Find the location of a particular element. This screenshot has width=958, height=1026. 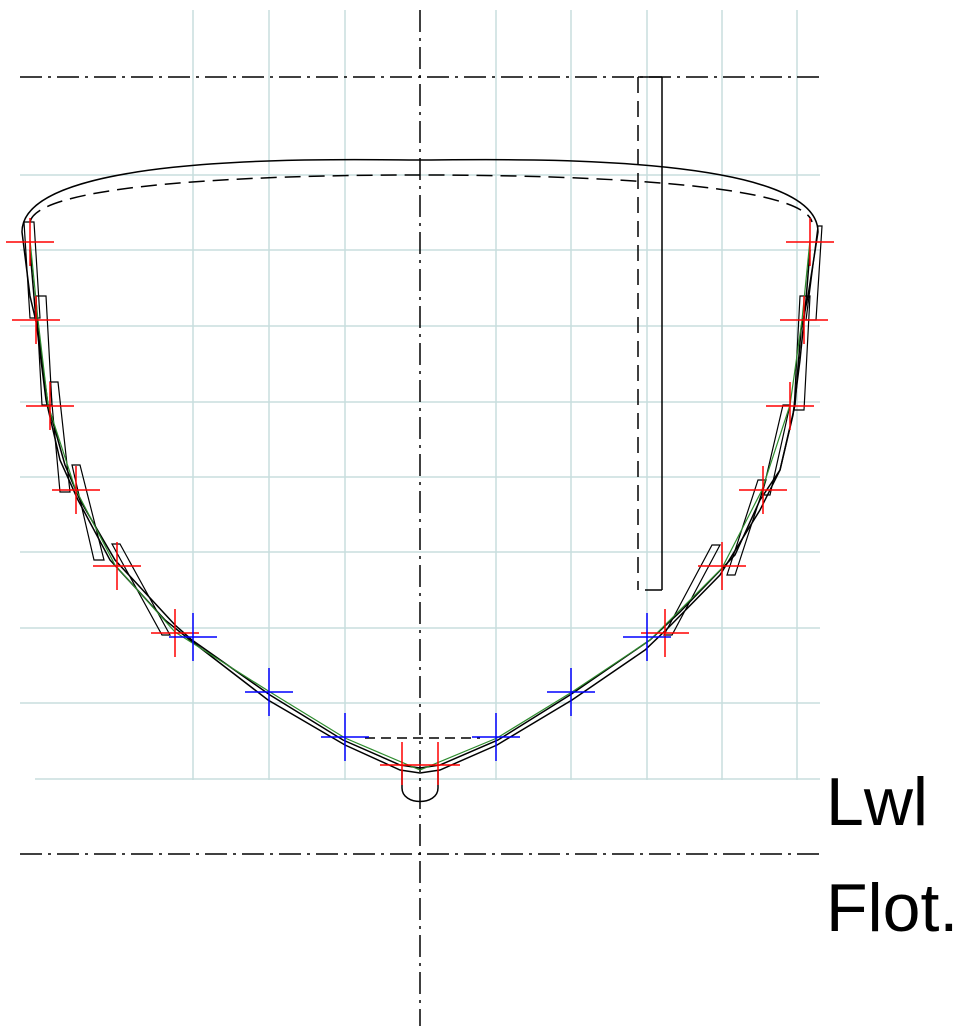

flot-label: Flot. is located at coordinates (892, 908).